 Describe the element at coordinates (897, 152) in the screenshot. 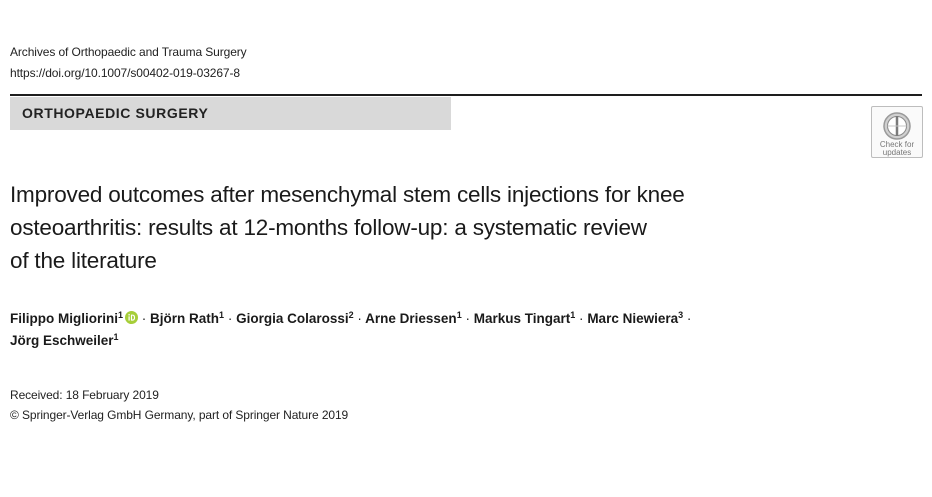

I see `check-for-updates-line2: updates` at that location.